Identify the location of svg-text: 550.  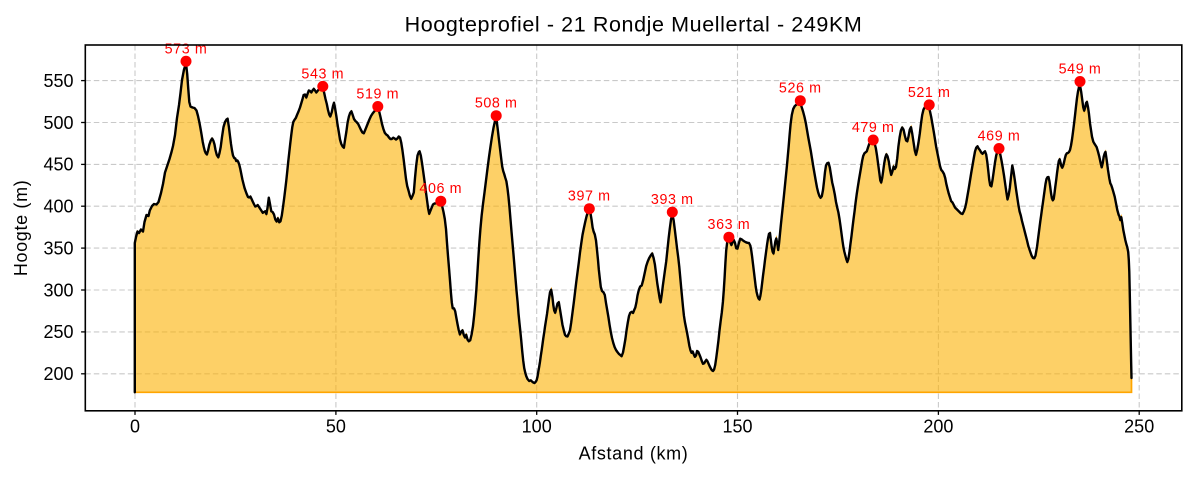
(58, 81).